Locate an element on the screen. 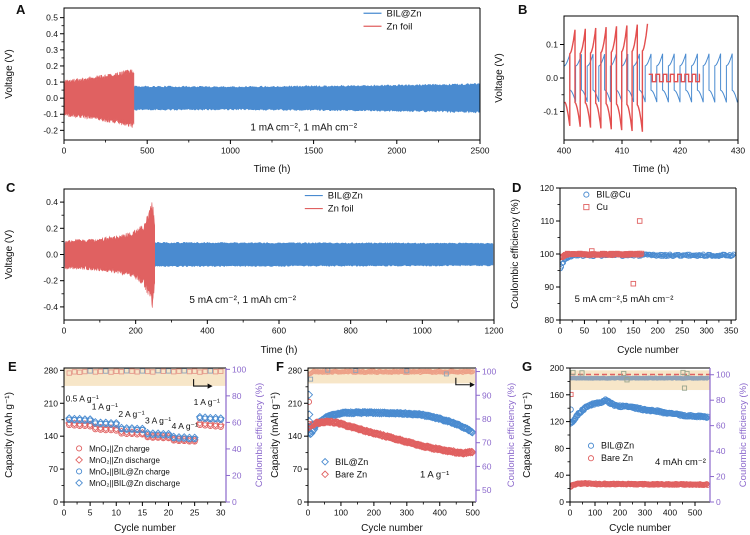 The image size is (750, 535). svg-text: 90 is located at coordinates (550, 287).